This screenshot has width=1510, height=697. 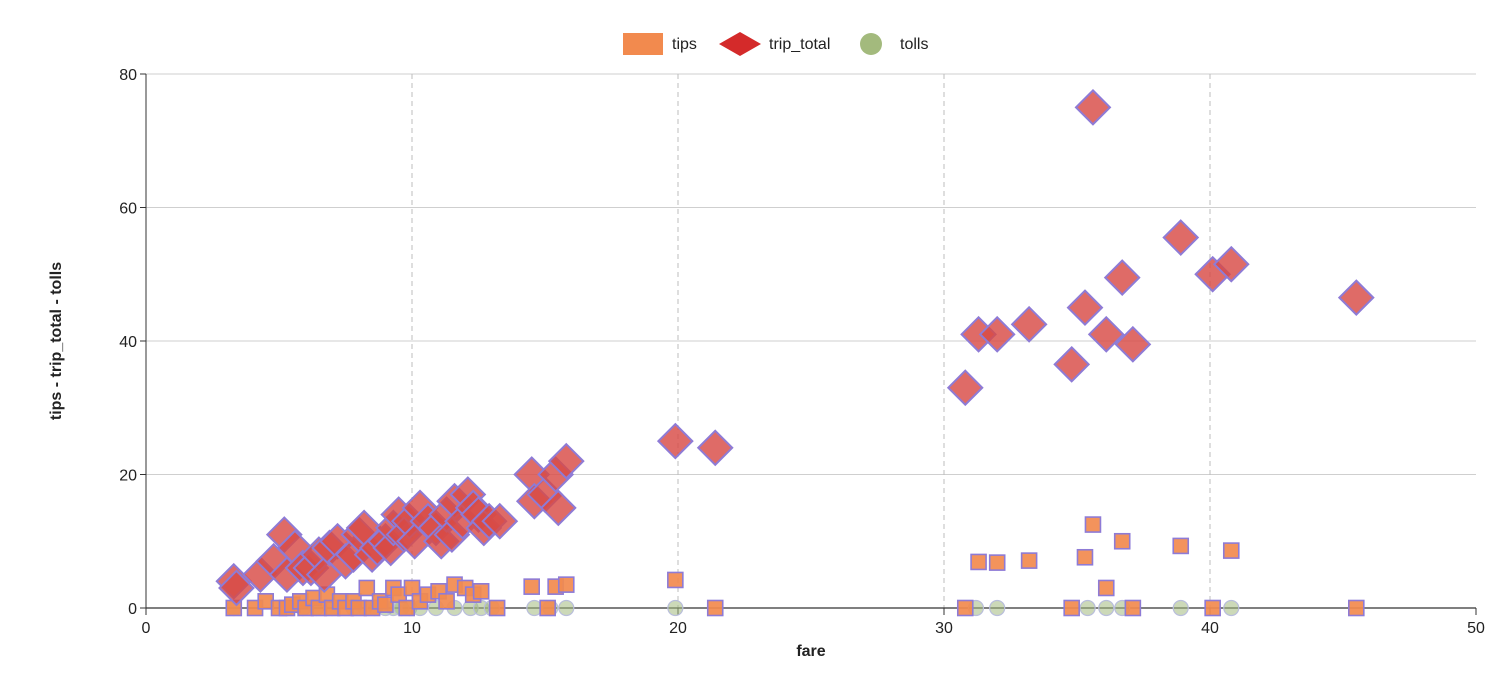 I want to click on series-tips, so click(x=795, y=566).